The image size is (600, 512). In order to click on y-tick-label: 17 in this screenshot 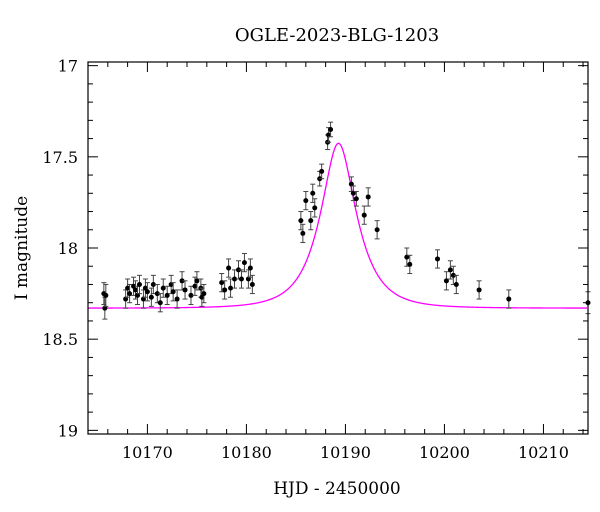, I will do `click(68, 66)`.